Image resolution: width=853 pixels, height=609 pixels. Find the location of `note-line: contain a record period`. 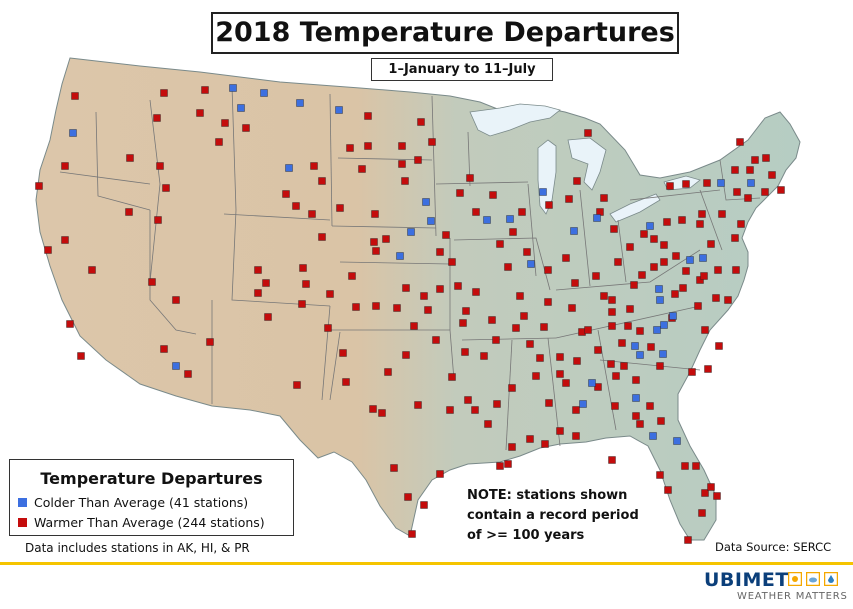

note-line: contain a record period is located at coordinates (553, 515).